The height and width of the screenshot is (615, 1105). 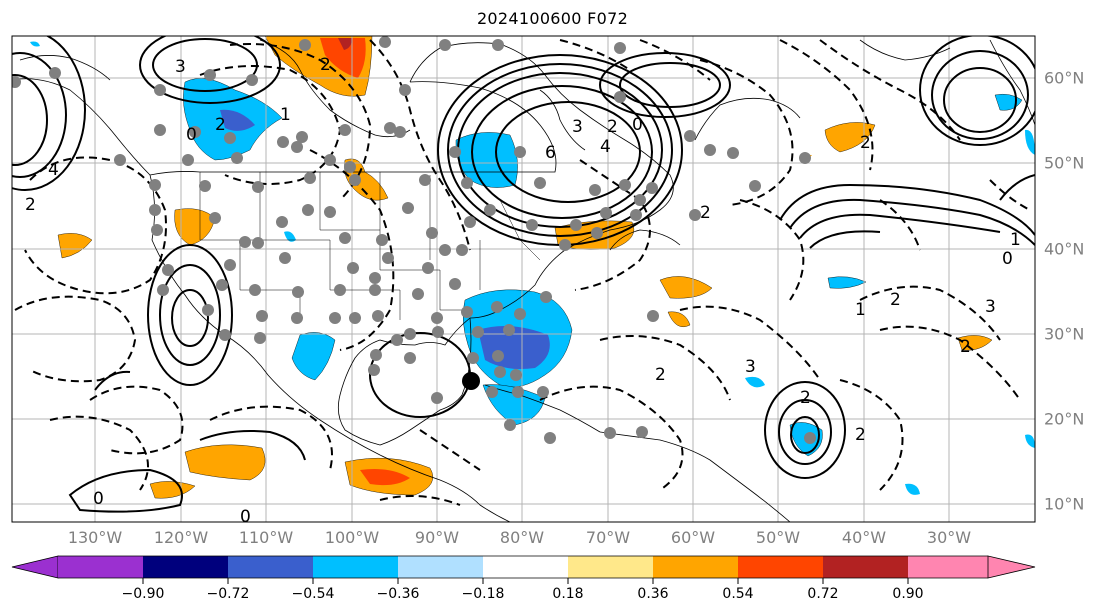 What do you see at coordinates (738, 594) in the screenshot?
I see `colorbar-tick-label: 0.54` at bounding box center [738, 594].